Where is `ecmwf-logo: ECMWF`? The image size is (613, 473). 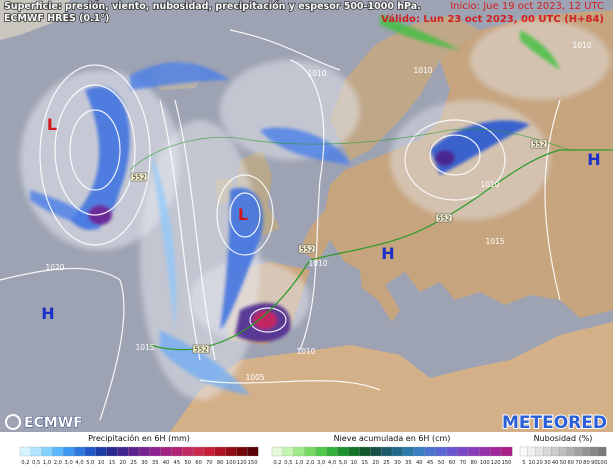
ecmwf-logo: ECMWF is located at coordinates (44, 422).